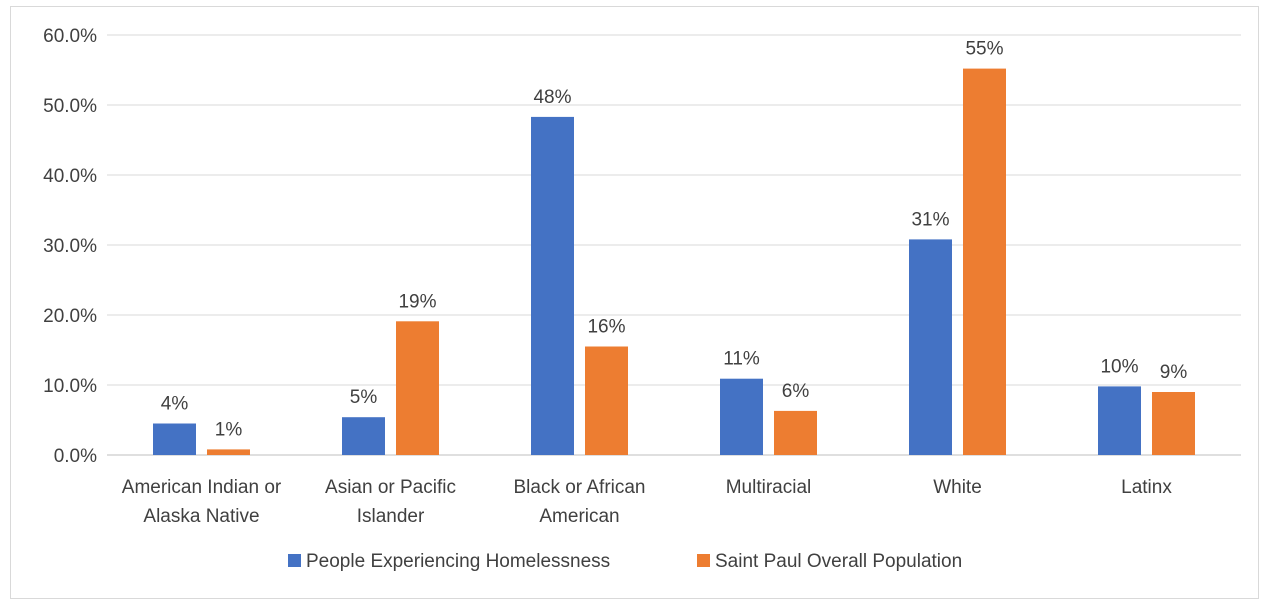 Image resolution: width=1261 pixels, height=601 pixels. I want to click on category-label: Islander, so click(391, 516).